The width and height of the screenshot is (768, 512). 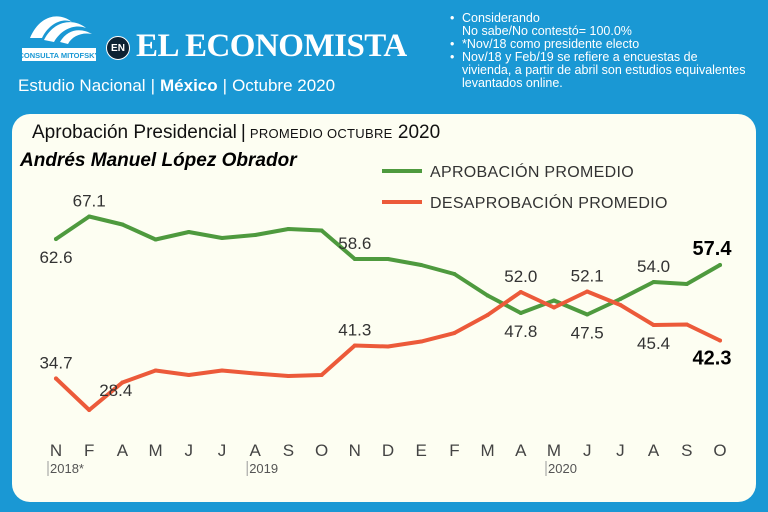 What do you see at coordinates (189, 85) in the screenshot?
I see `study-country: México` at bounding box center [189, 85].